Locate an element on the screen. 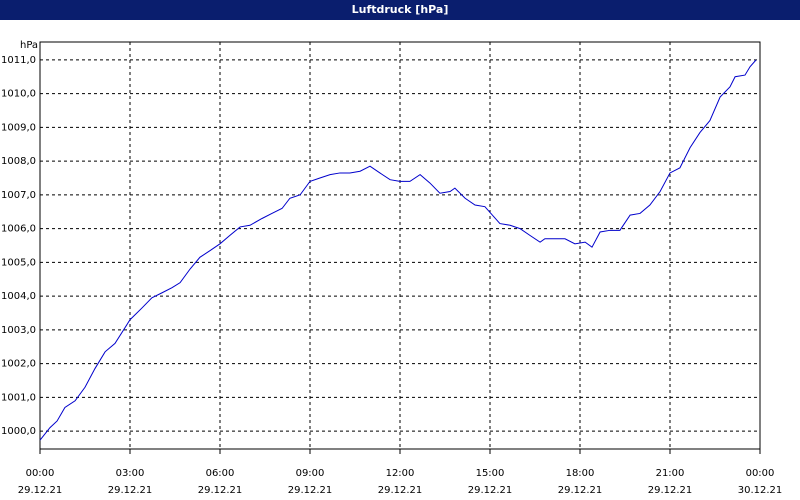 The width and height of the screenshot is (800, 500). y-tick-label: 1011,0 is located at coordinates (18, 60).